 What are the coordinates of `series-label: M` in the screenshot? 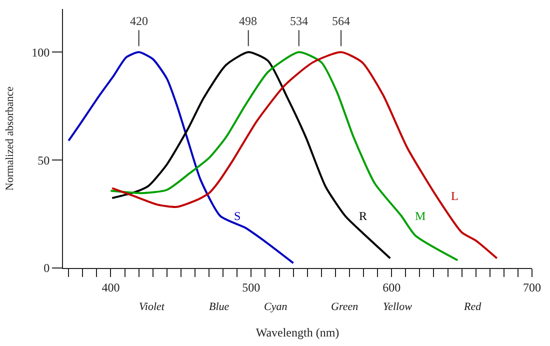 It's located at (420, 216).